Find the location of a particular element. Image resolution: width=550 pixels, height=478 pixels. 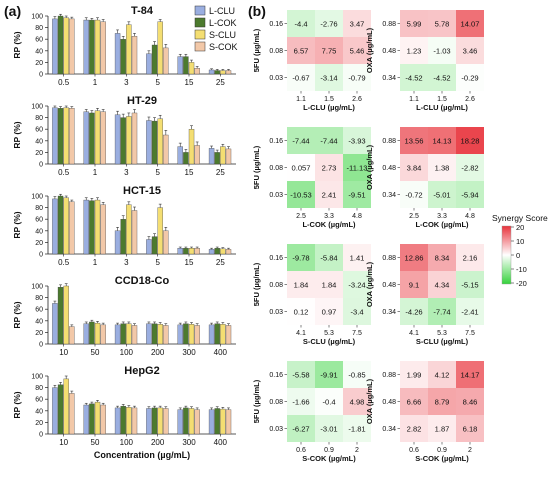

x-axis-label: L-COK (µg/mL) is located at coordinates (329, 224).